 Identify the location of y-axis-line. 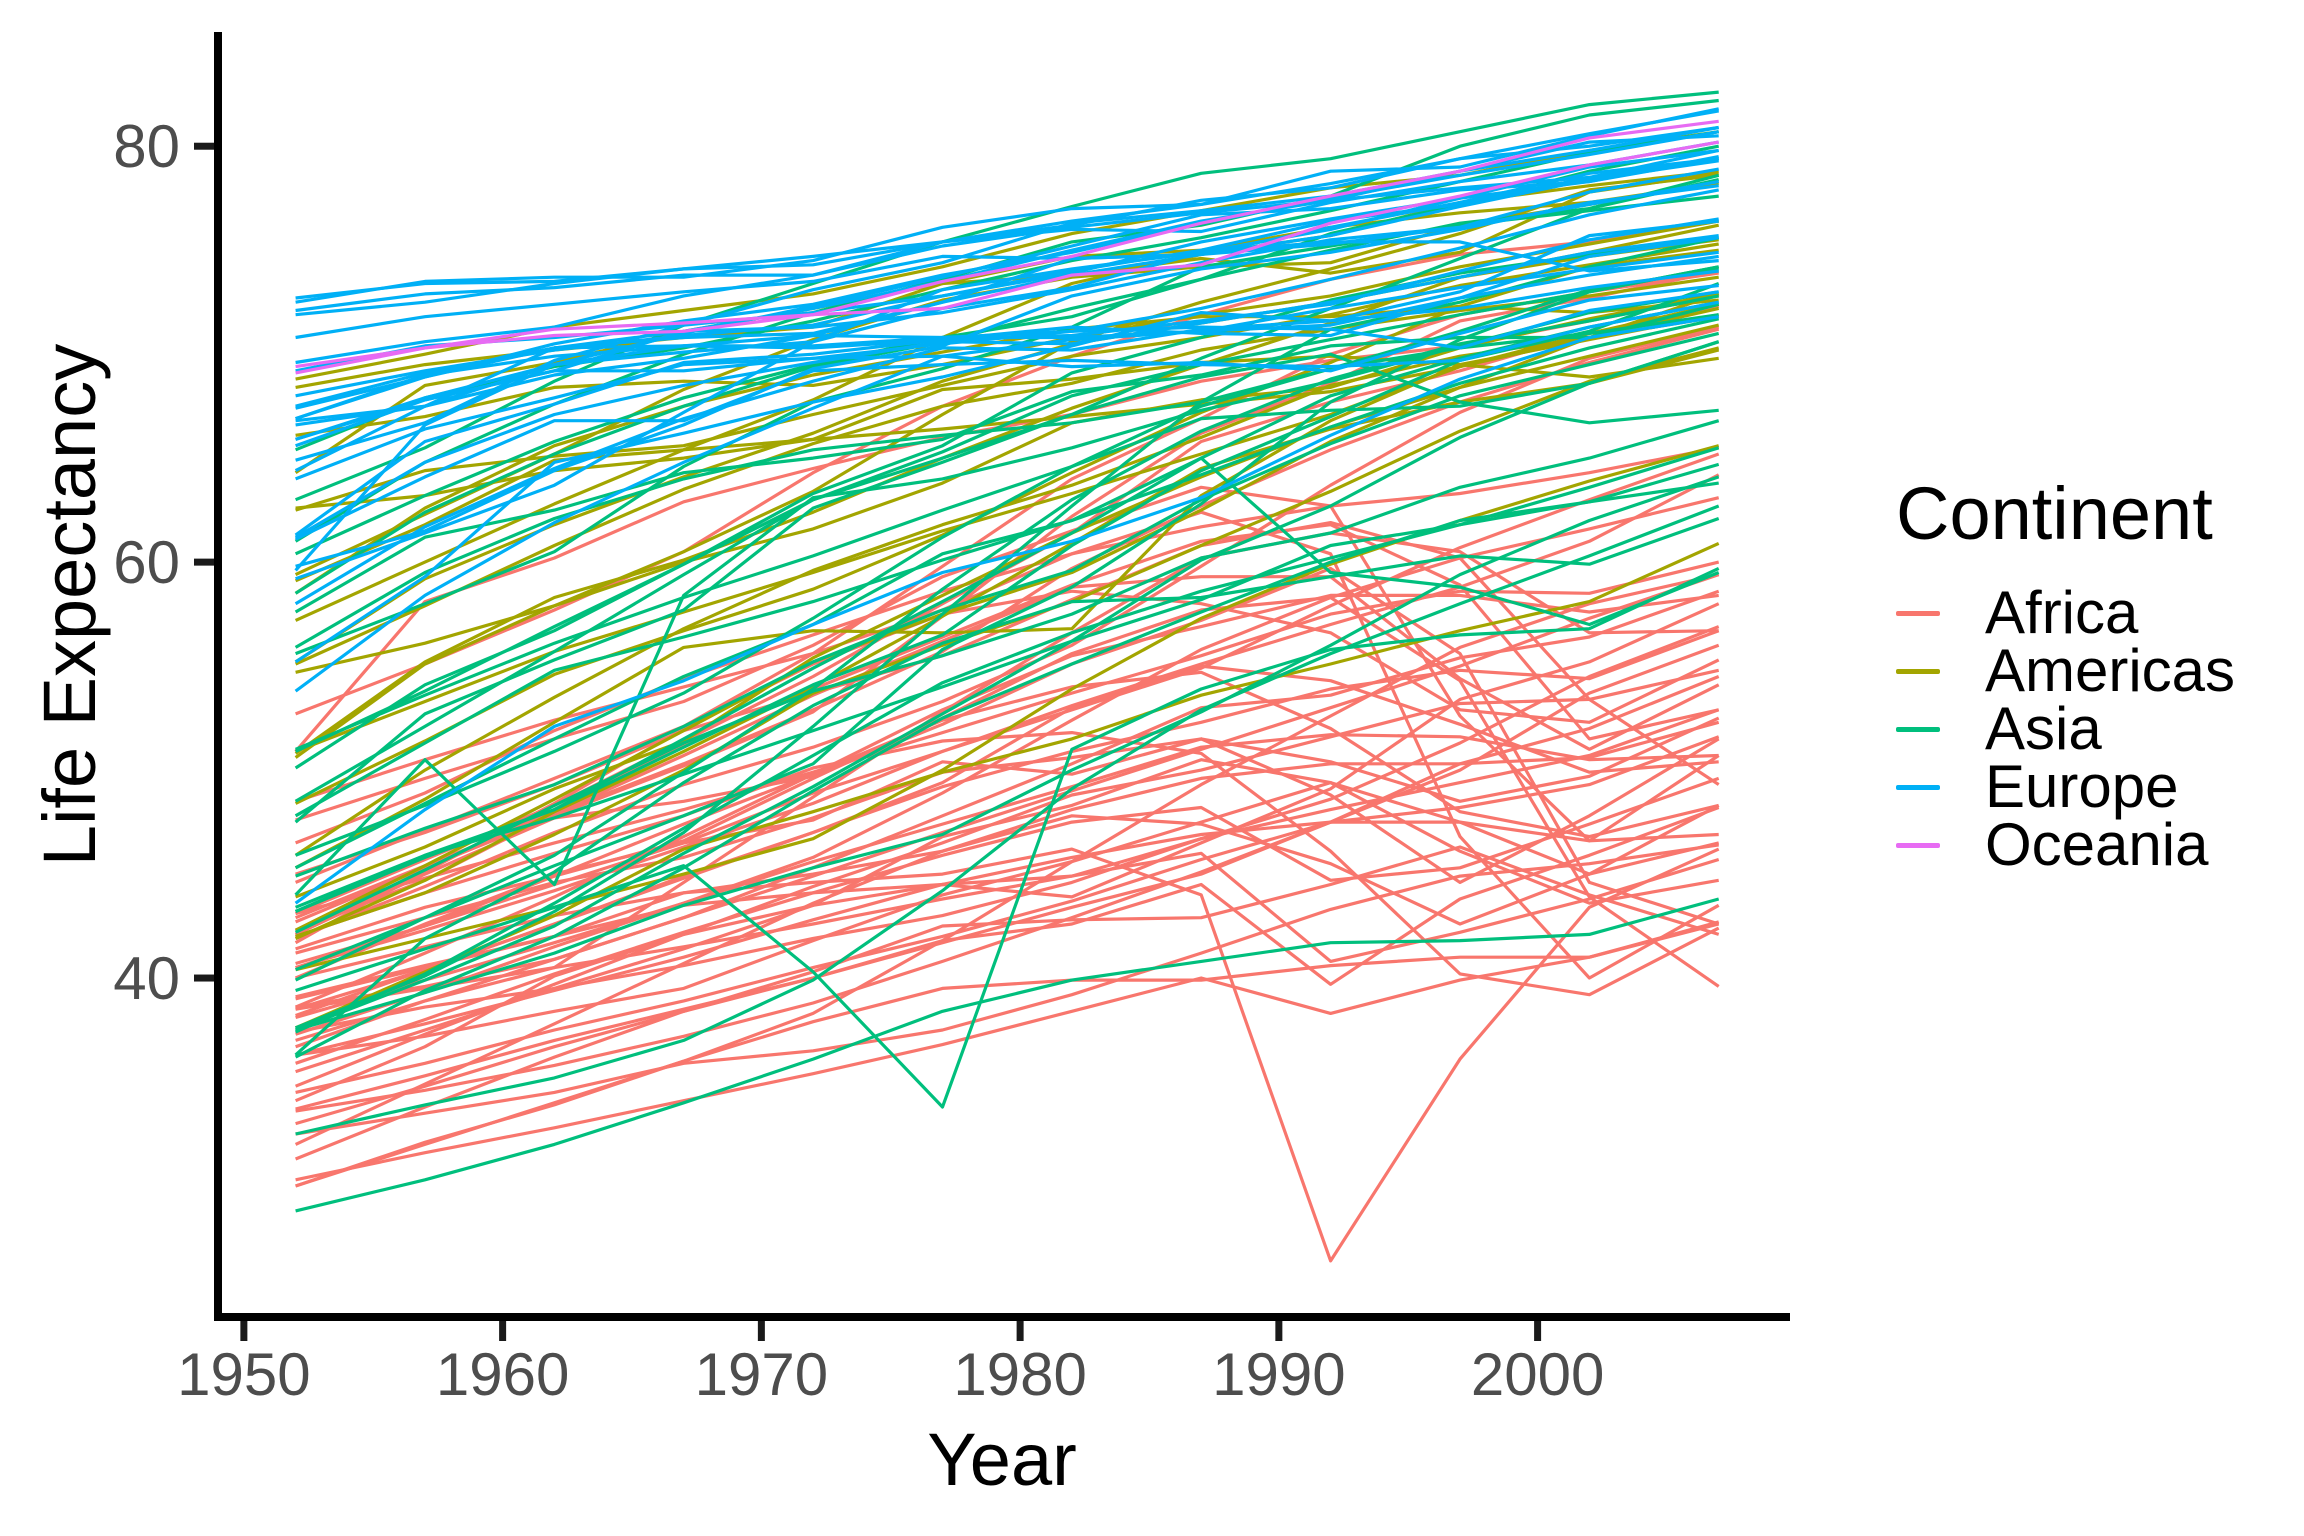
(218, 676).